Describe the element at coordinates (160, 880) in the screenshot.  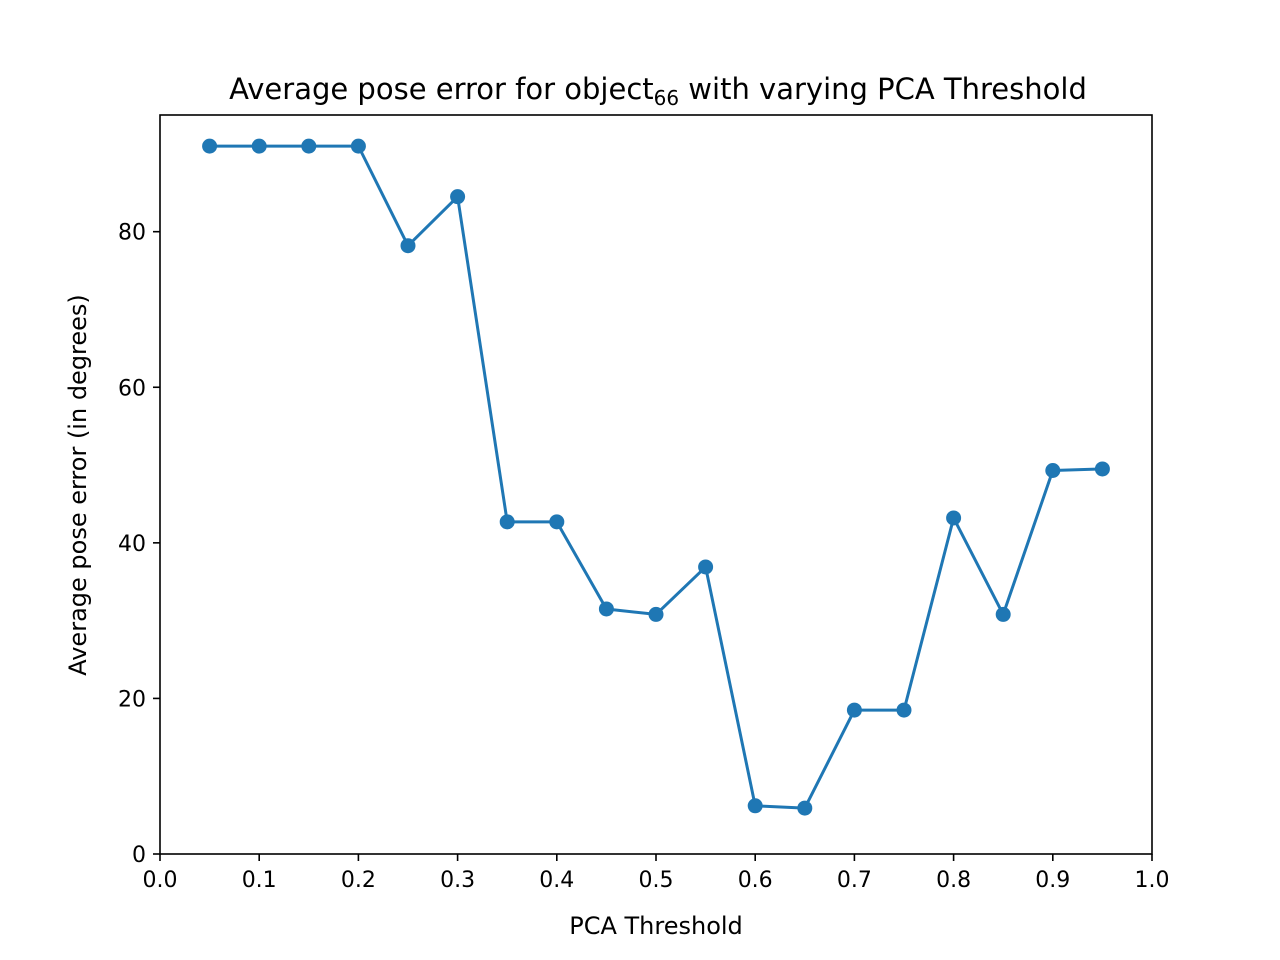
I see `x-tick-label: 0.0` at that location.